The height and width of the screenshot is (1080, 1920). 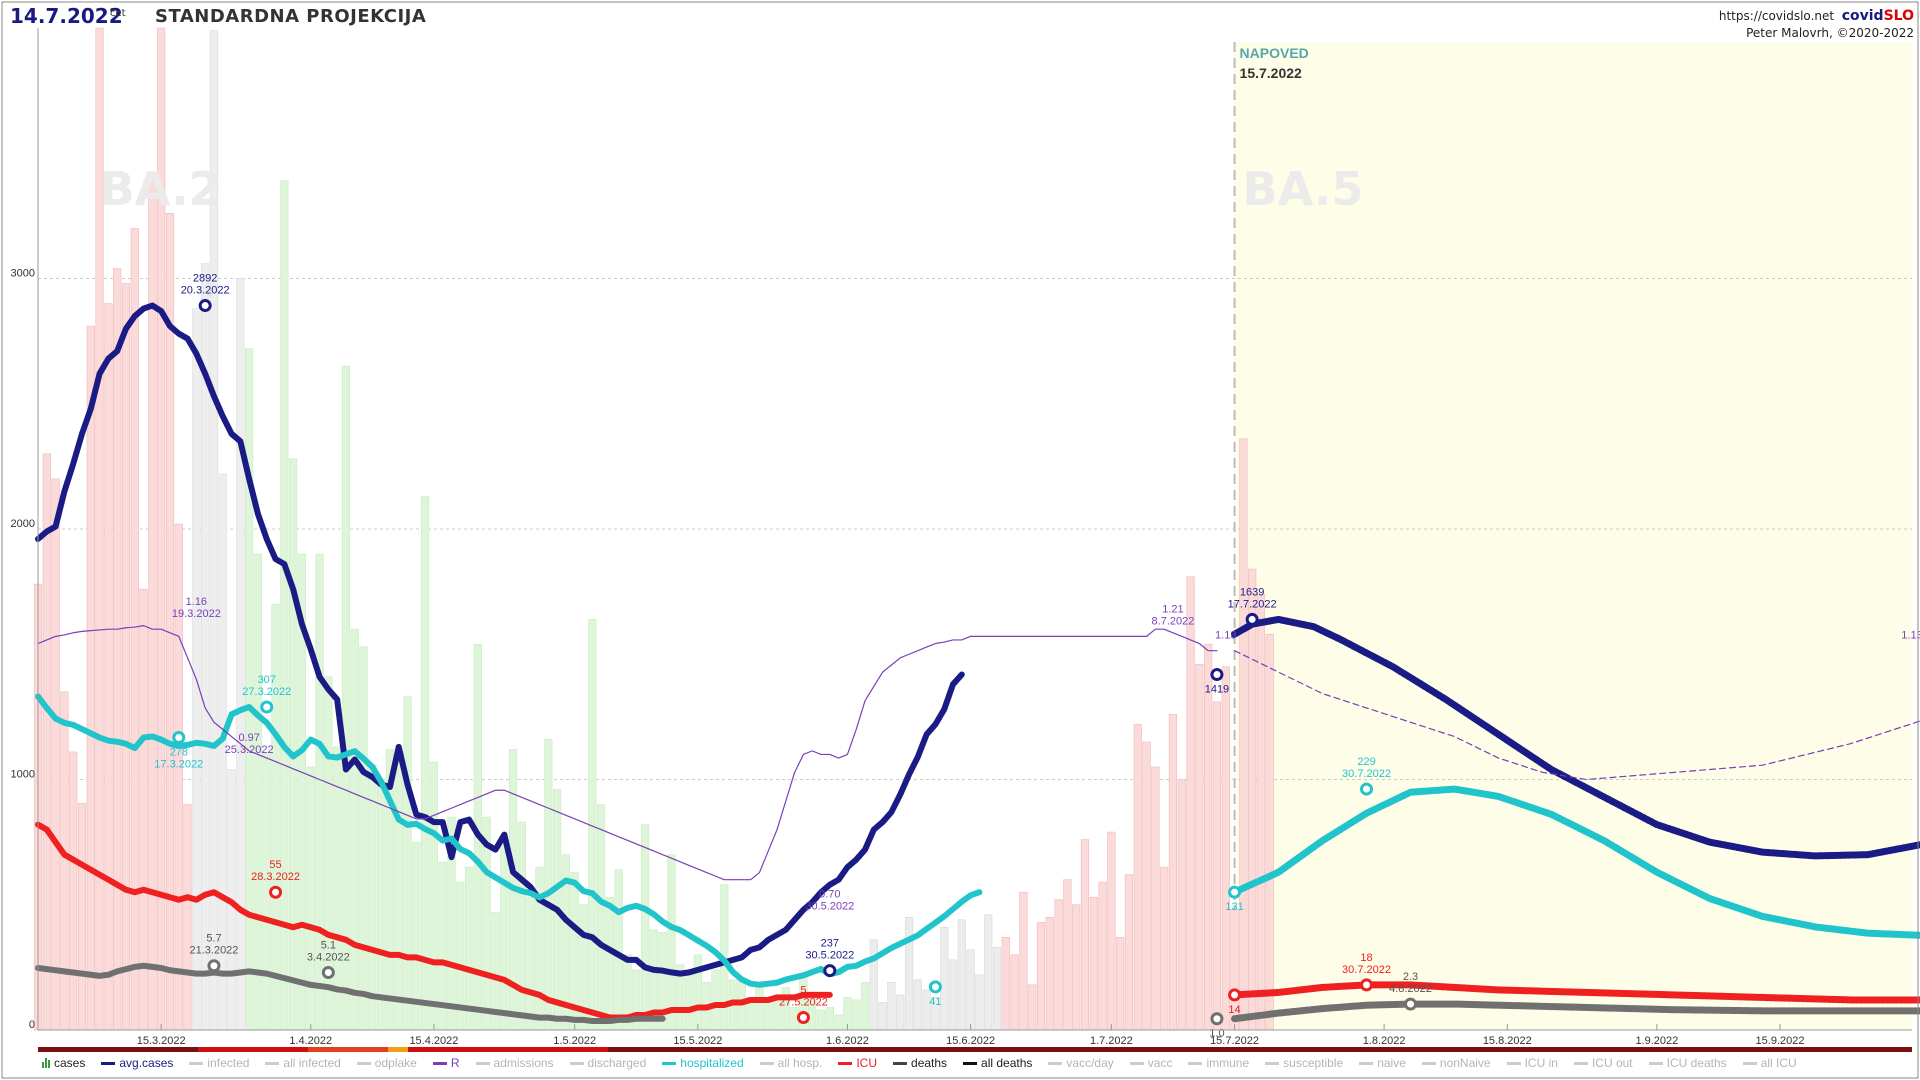 I want to click on annotation-value: 0.97, so click(x=248, y=738).